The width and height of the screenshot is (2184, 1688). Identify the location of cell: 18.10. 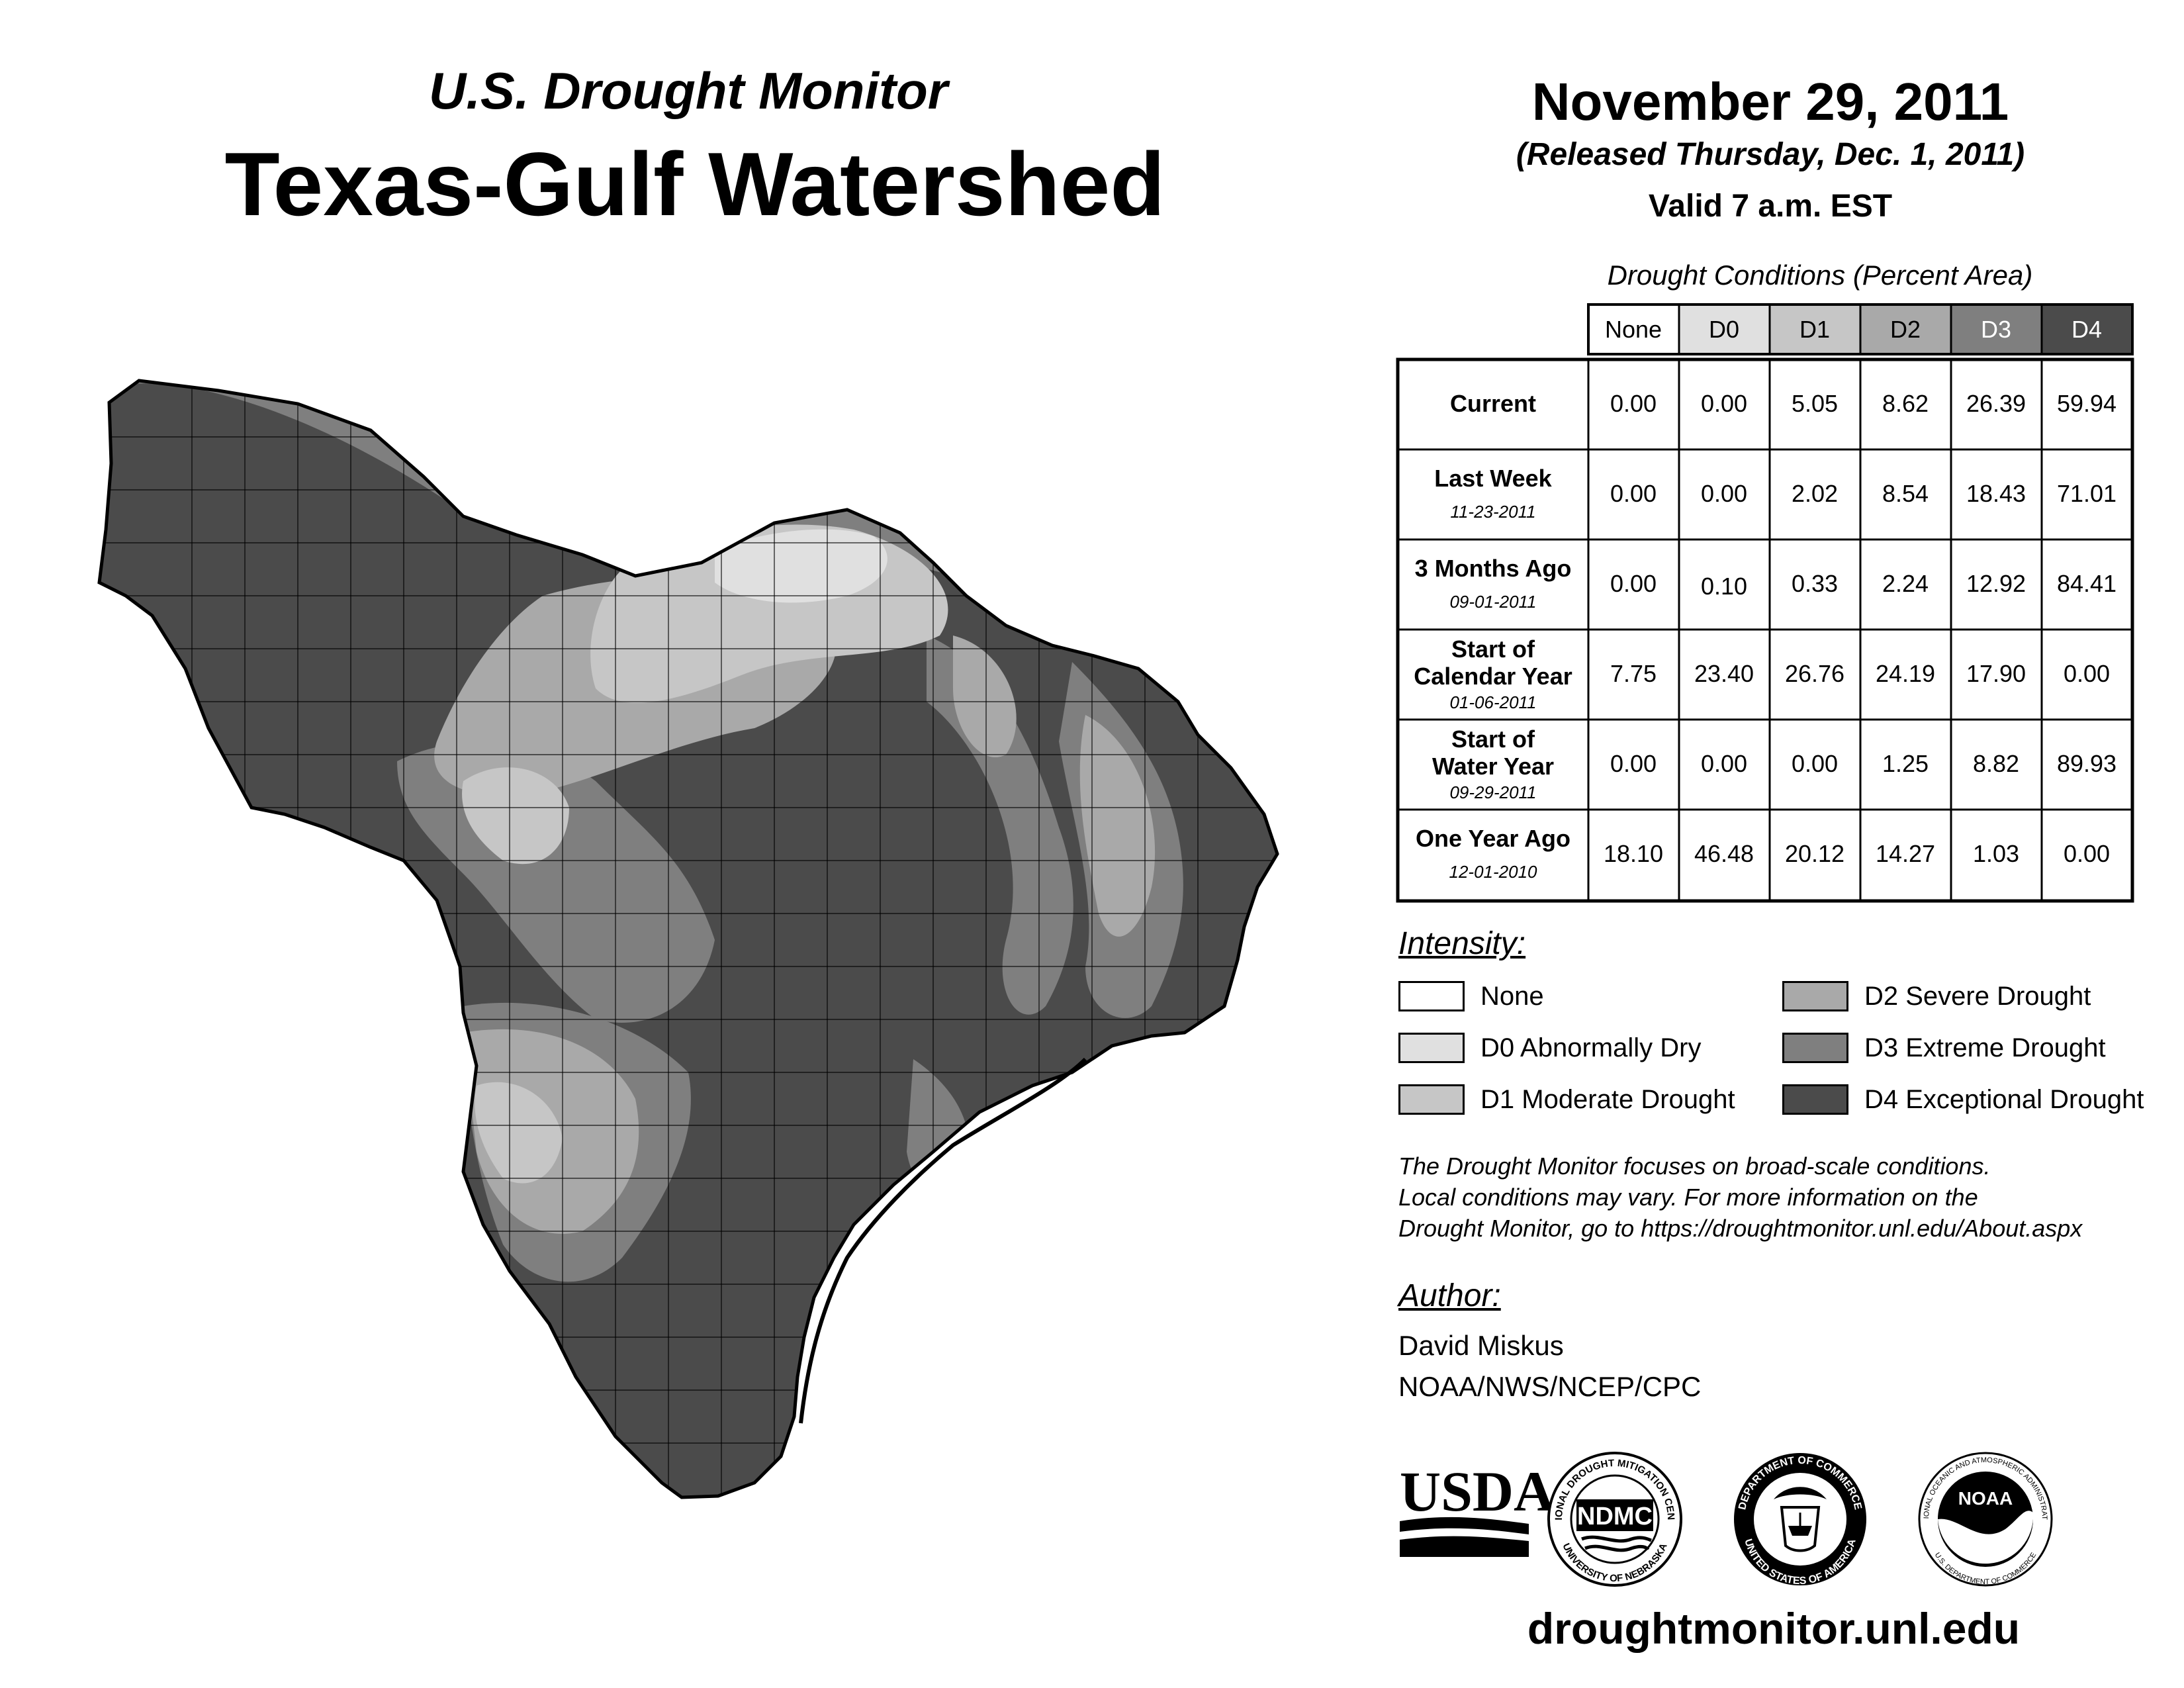
(1633, 853).